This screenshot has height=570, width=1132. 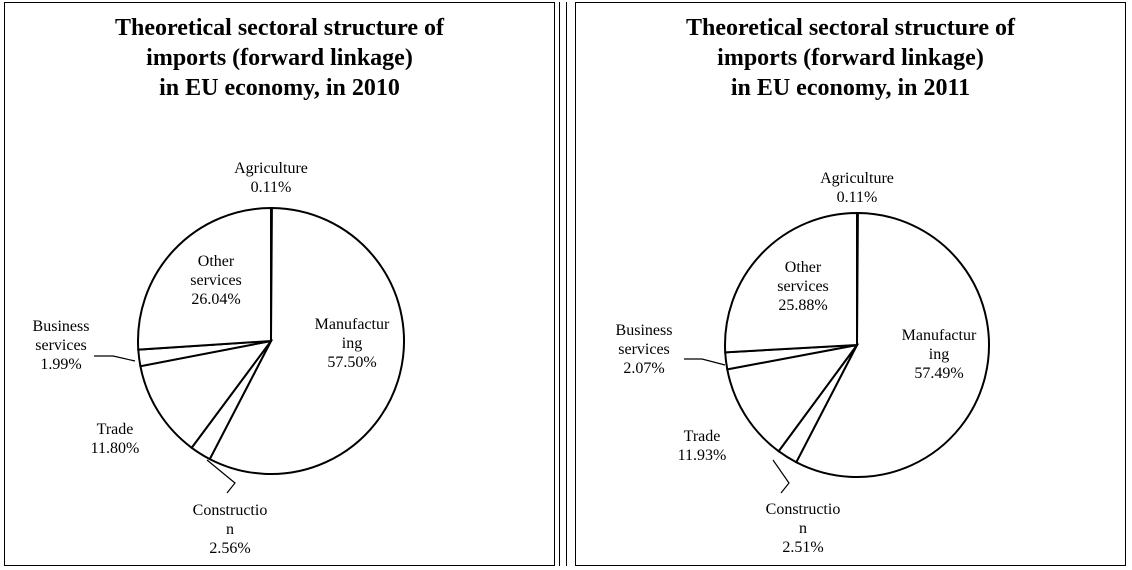 What do you see at coordinates (115, 439) in the screenshot?
I see `data-label-trade: Trade 11.80%` at bounding box center [115, 439].